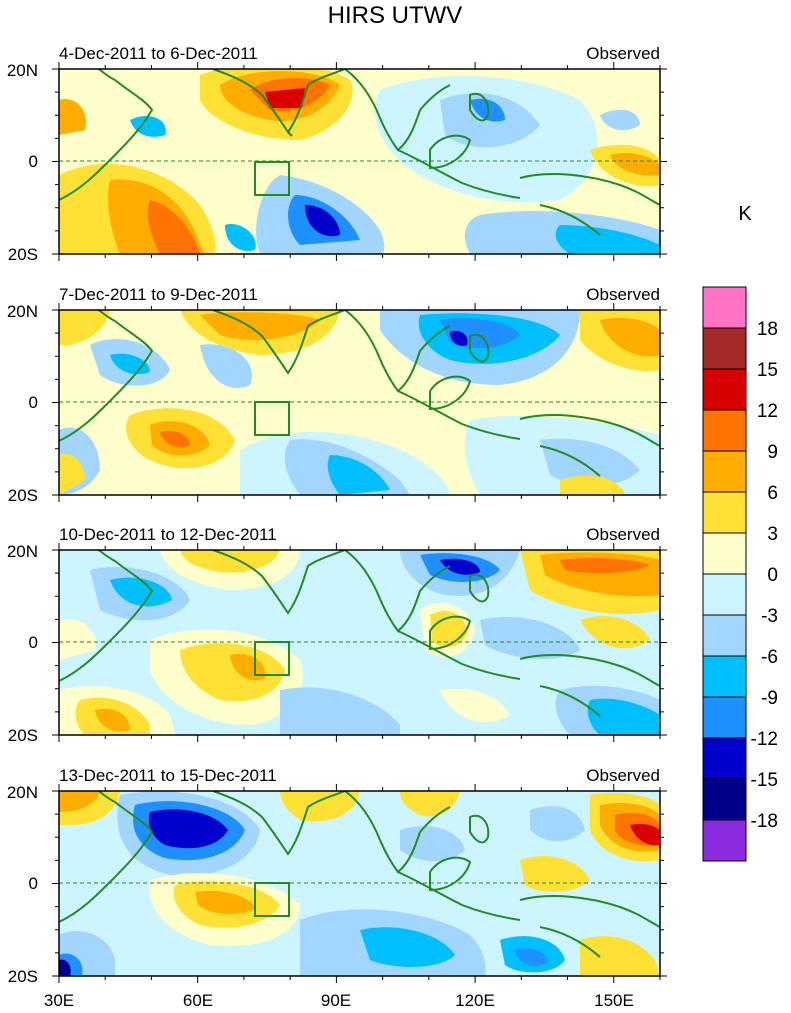  I want to click on panel-3-coastlines, so click(359, 633).